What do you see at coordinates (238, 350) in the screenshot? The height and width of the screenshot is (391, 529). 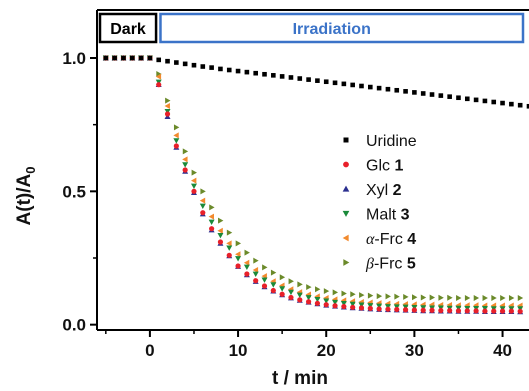 I see `x-tick-label-1: 10` at bounding box center [238, 350].